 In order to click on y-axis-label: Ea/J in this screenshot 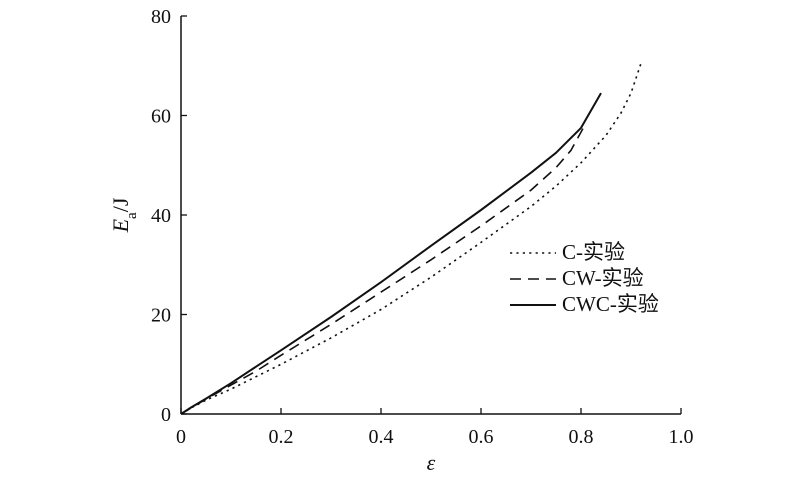, I will do `click(124, 215)`.